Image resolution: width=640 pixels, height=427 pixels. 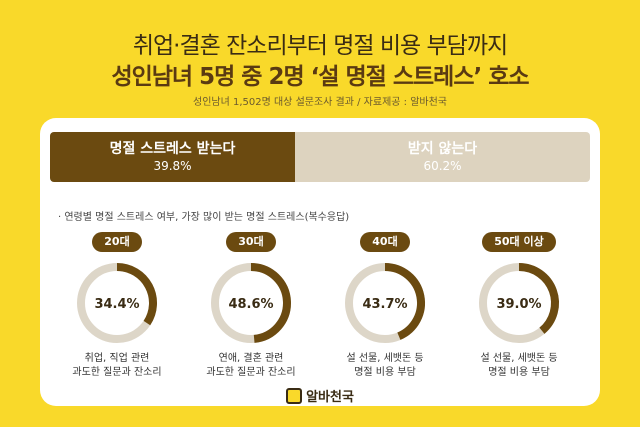 I want to click on brand-mark-icon, so click(x=294, y=396).